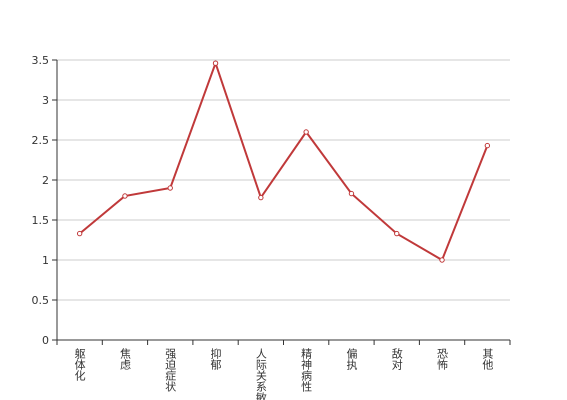 The width and height of the screenshot is (567, 400). What do you see at coordinates (215, 358) in the screenshot?
I see `x-tick-label: 抑郁` at bounding box center [215, 358].